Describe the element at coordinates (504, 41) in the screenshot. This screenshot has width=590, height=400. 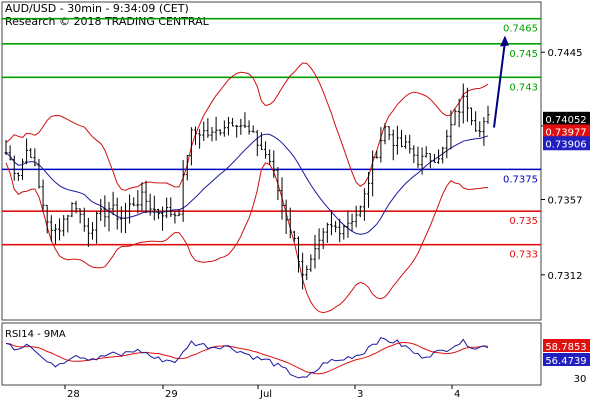
I see `forecast-arrow-head` at that location.